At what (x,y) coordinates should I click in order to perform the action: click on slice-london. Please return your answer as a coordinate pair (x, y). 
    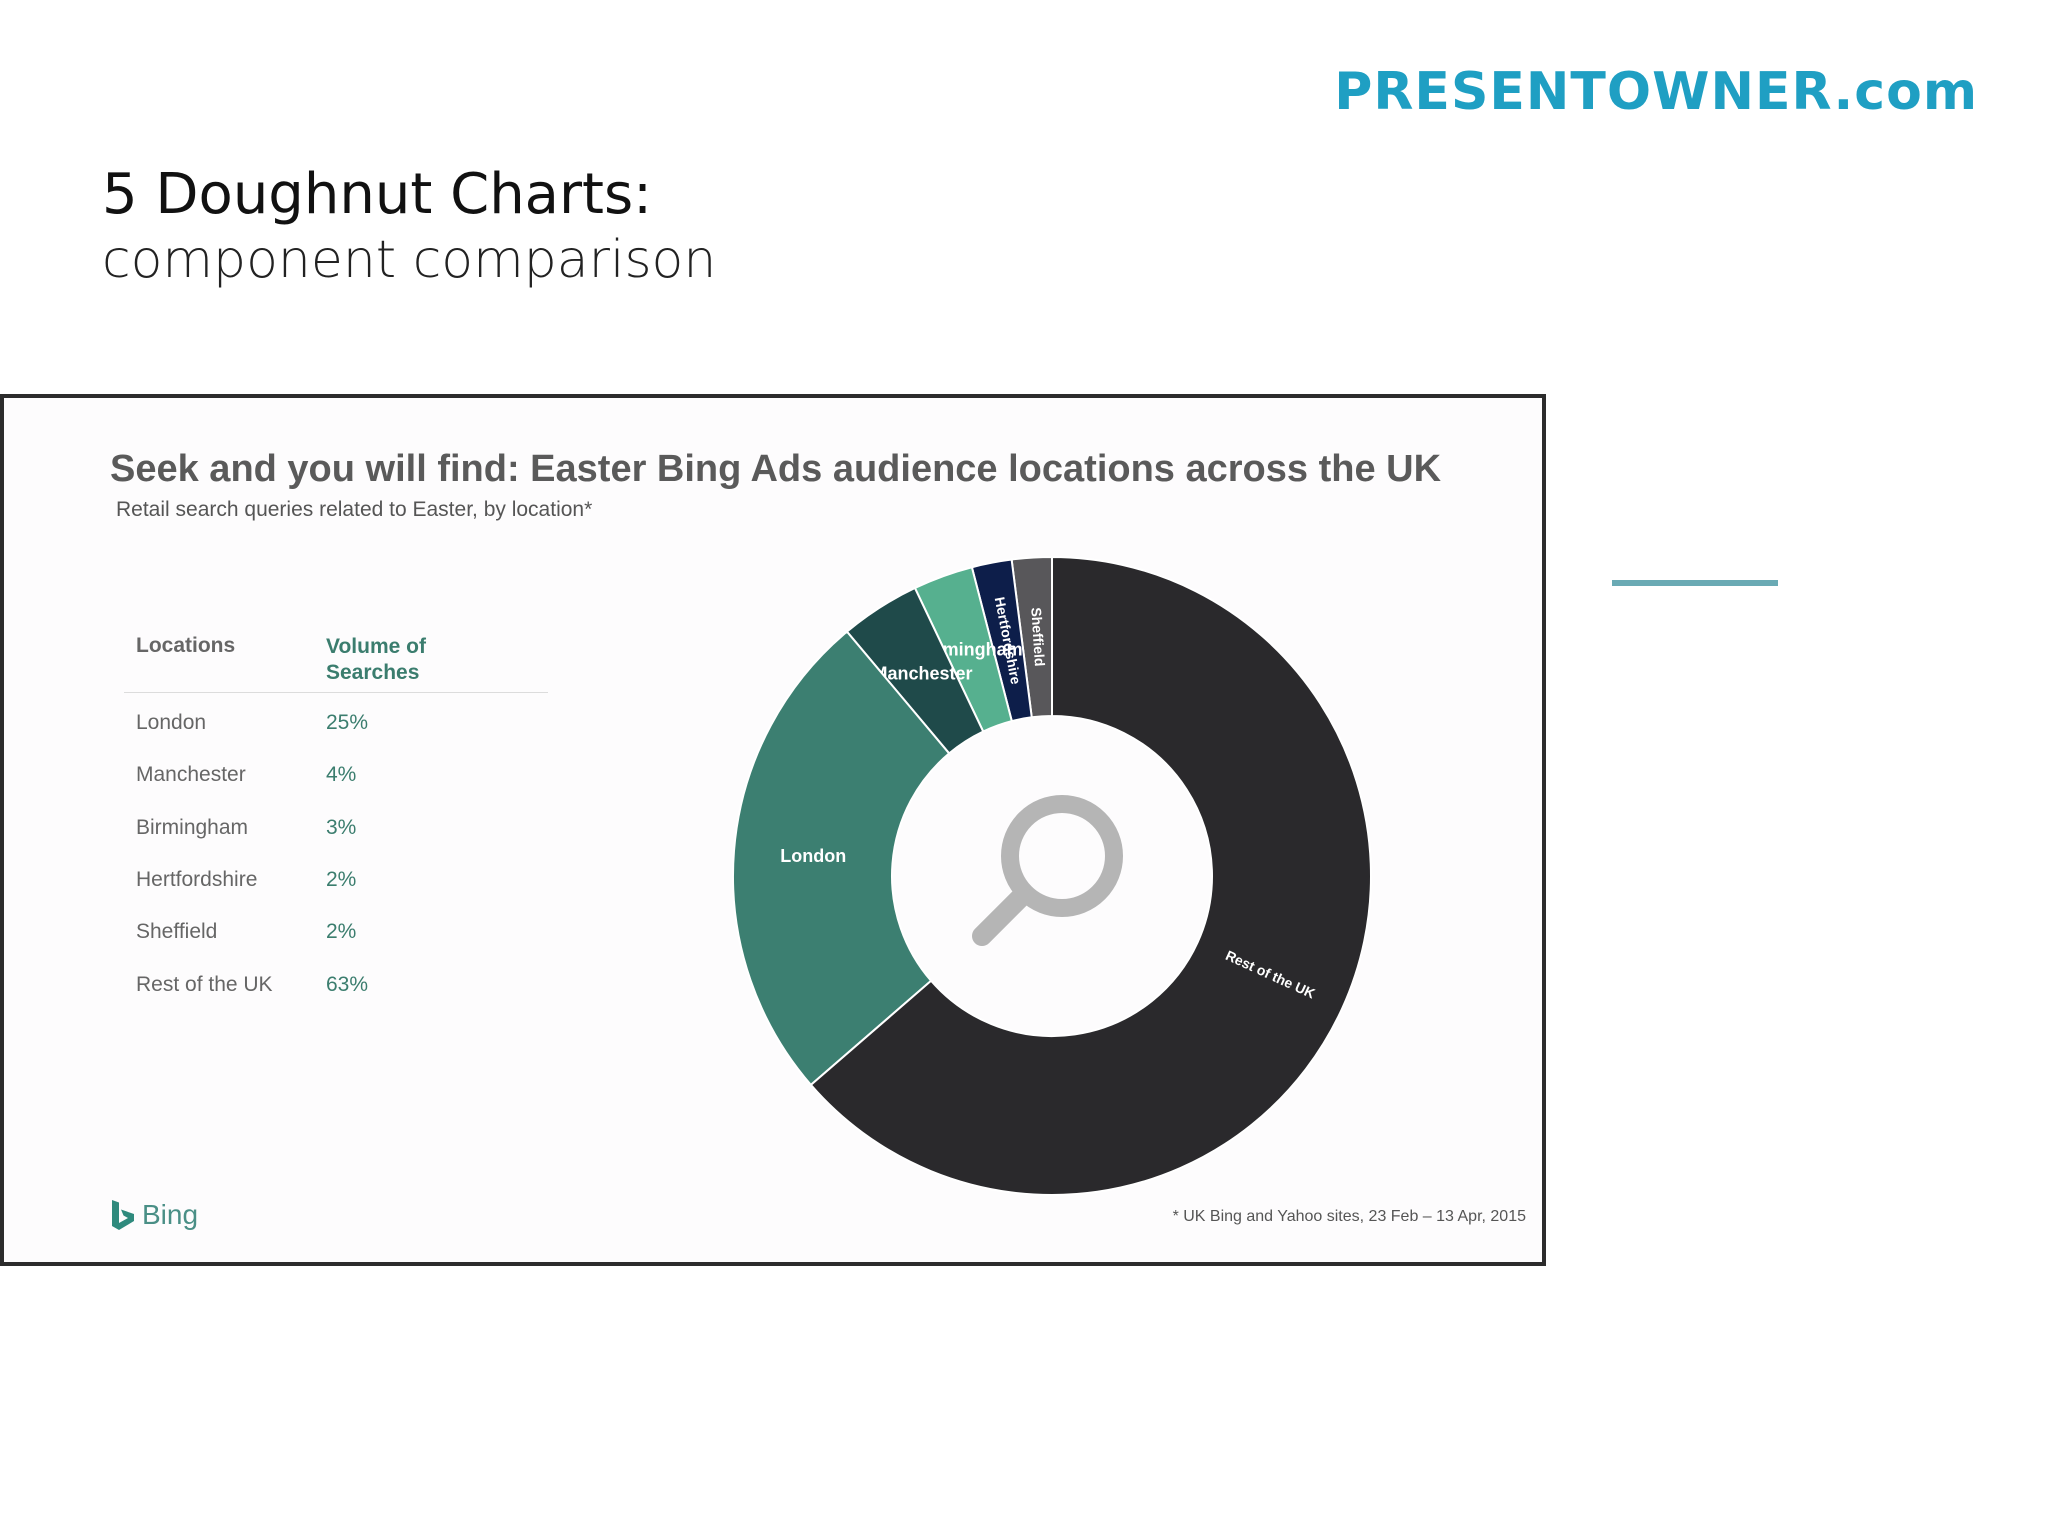
    Looking at the image, I should click on (841, 858).